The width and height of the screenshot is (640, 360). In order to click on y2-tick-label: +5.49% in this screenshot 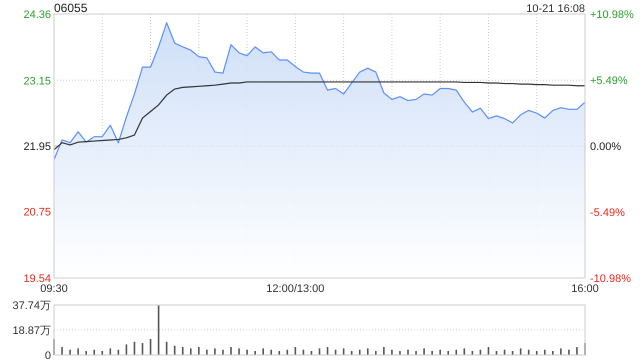, I will do `click(609, 81)`.